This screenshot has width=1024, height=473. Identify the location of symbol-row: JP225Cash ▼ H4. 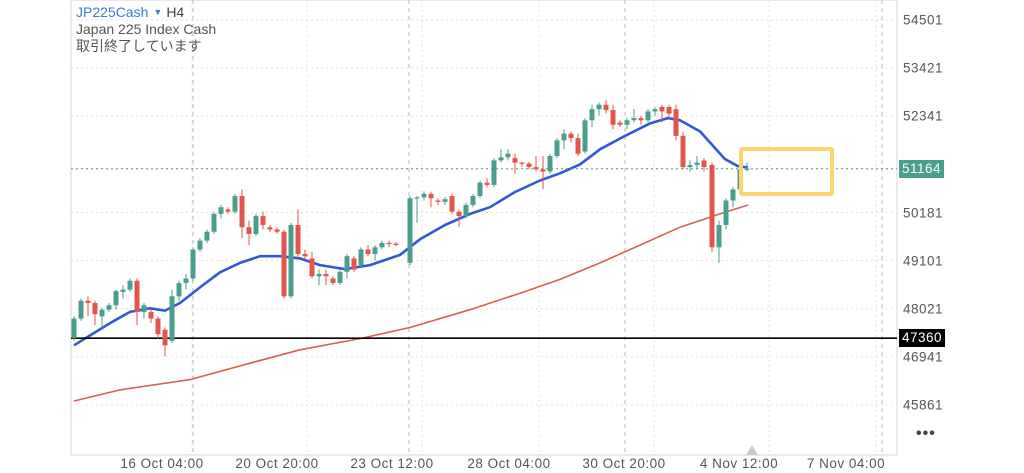
(146, 12).